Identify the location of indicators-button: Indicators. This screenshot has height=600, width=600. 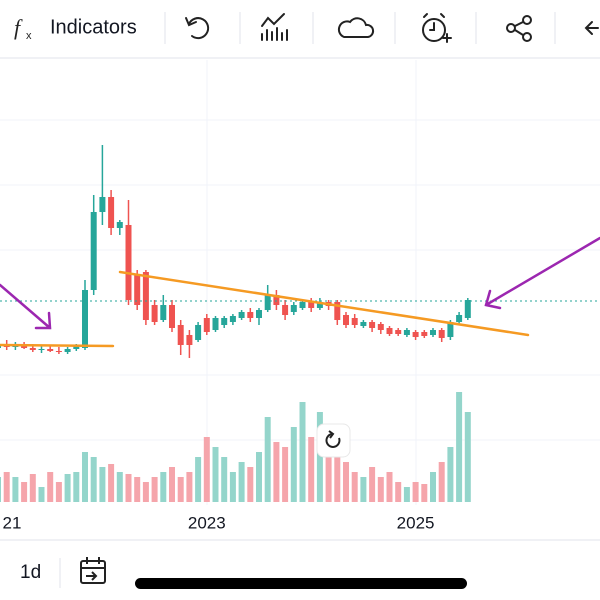
(93, 27).